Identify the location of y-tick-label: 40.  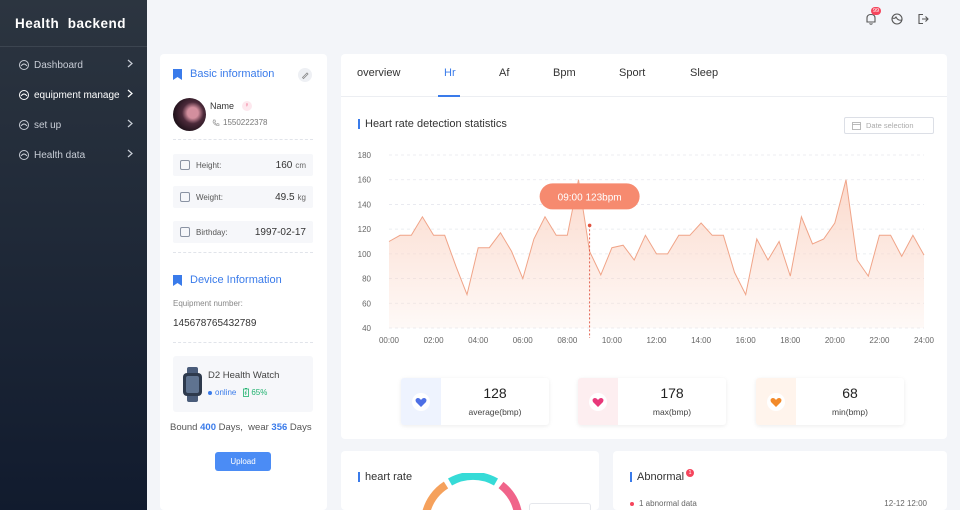
(366, 328).